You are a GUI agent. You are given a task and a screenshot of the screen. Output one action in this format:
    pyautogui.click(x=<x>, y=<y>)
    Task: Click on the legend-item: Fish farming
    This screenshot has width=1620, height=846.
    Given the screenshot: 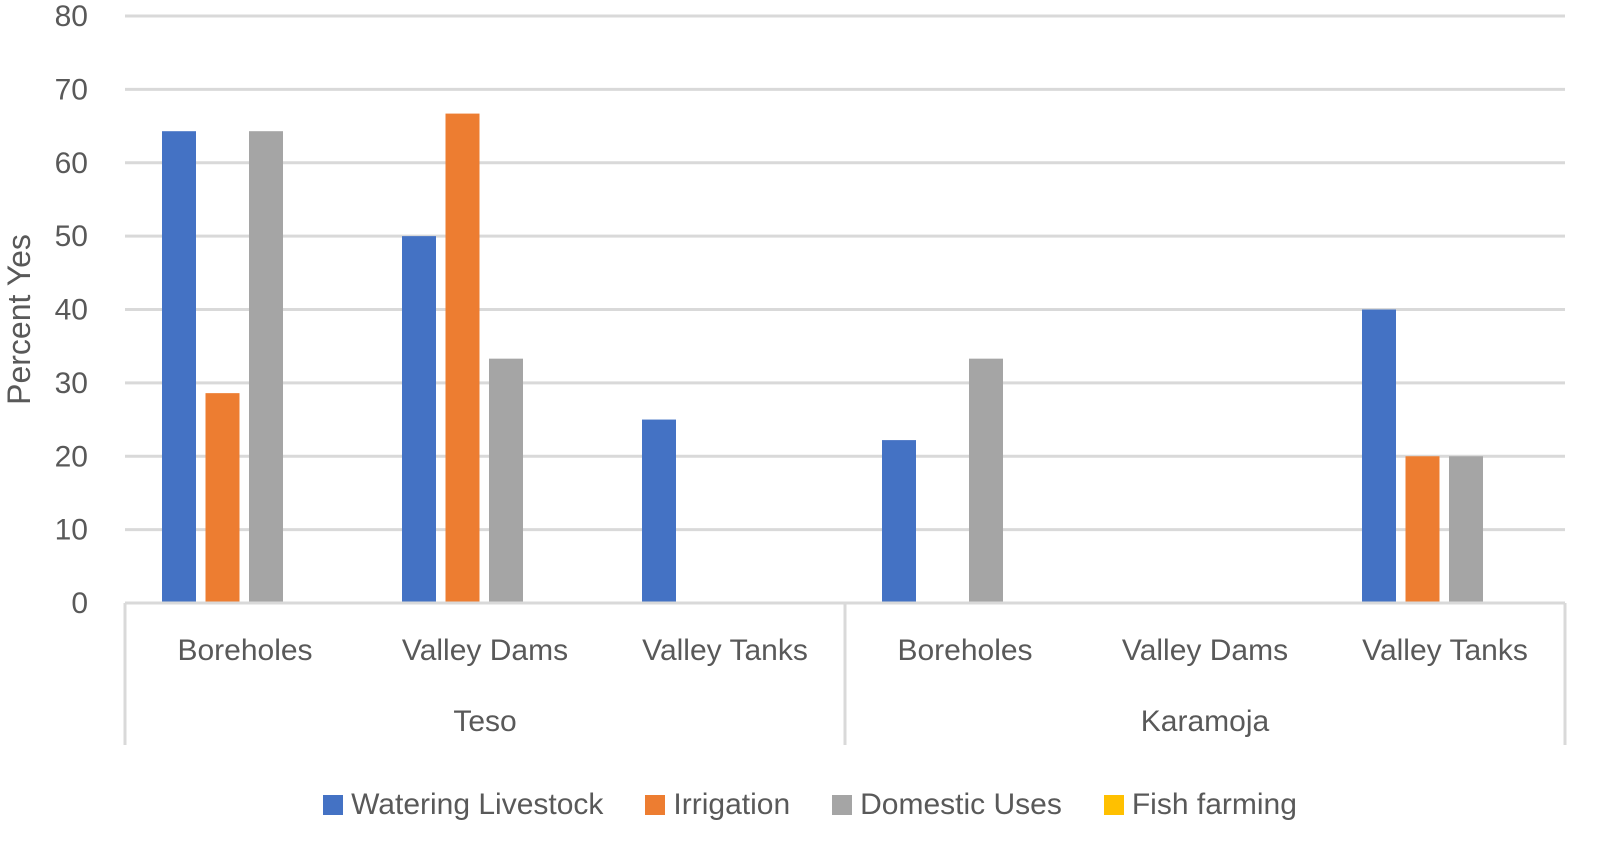 What is the action you would take?
    pyautogui.click(x=1200, y=805)
    